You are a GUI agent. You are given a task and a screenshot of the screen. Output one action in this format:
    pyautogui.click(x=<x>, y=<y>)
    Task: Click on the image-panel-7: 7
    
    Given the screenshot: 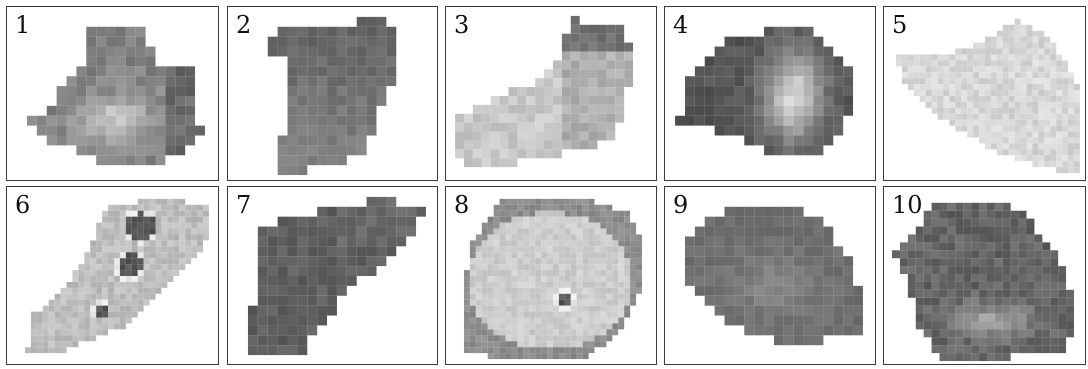 What is the action you would take?
    pyautogui.click(x=332, y=275)
    